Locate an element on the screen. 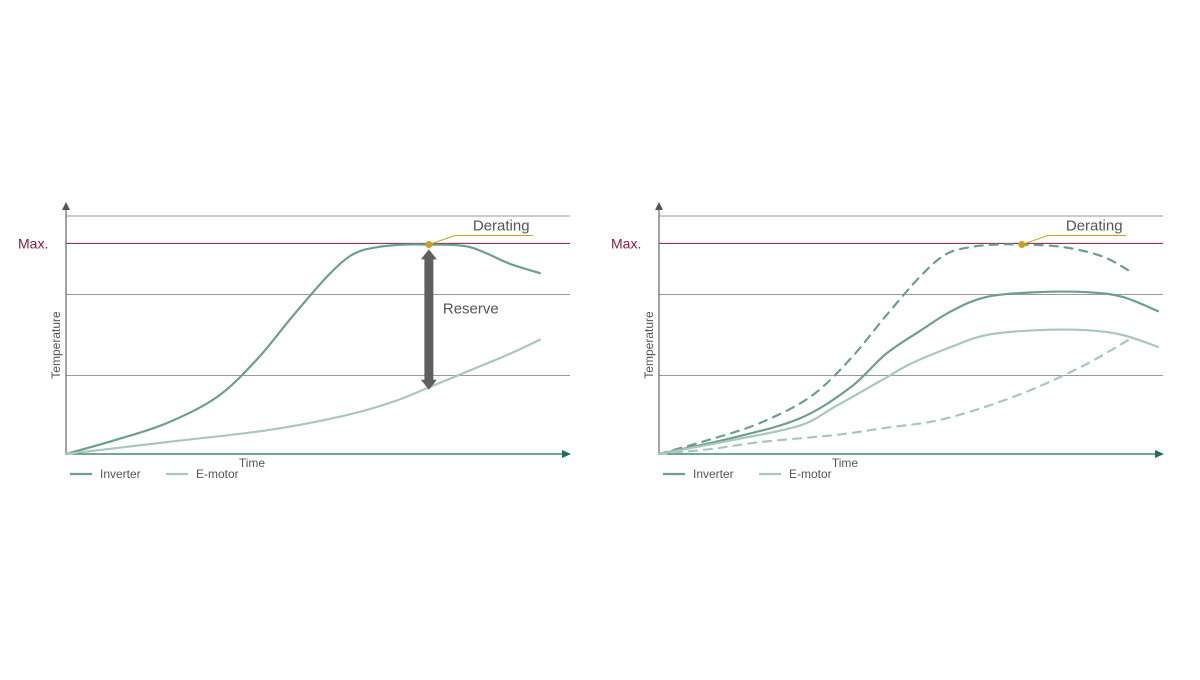 This screenshot has height=680, width=1200. reserve-arrow-head-top is located at coordinates (428, 254).